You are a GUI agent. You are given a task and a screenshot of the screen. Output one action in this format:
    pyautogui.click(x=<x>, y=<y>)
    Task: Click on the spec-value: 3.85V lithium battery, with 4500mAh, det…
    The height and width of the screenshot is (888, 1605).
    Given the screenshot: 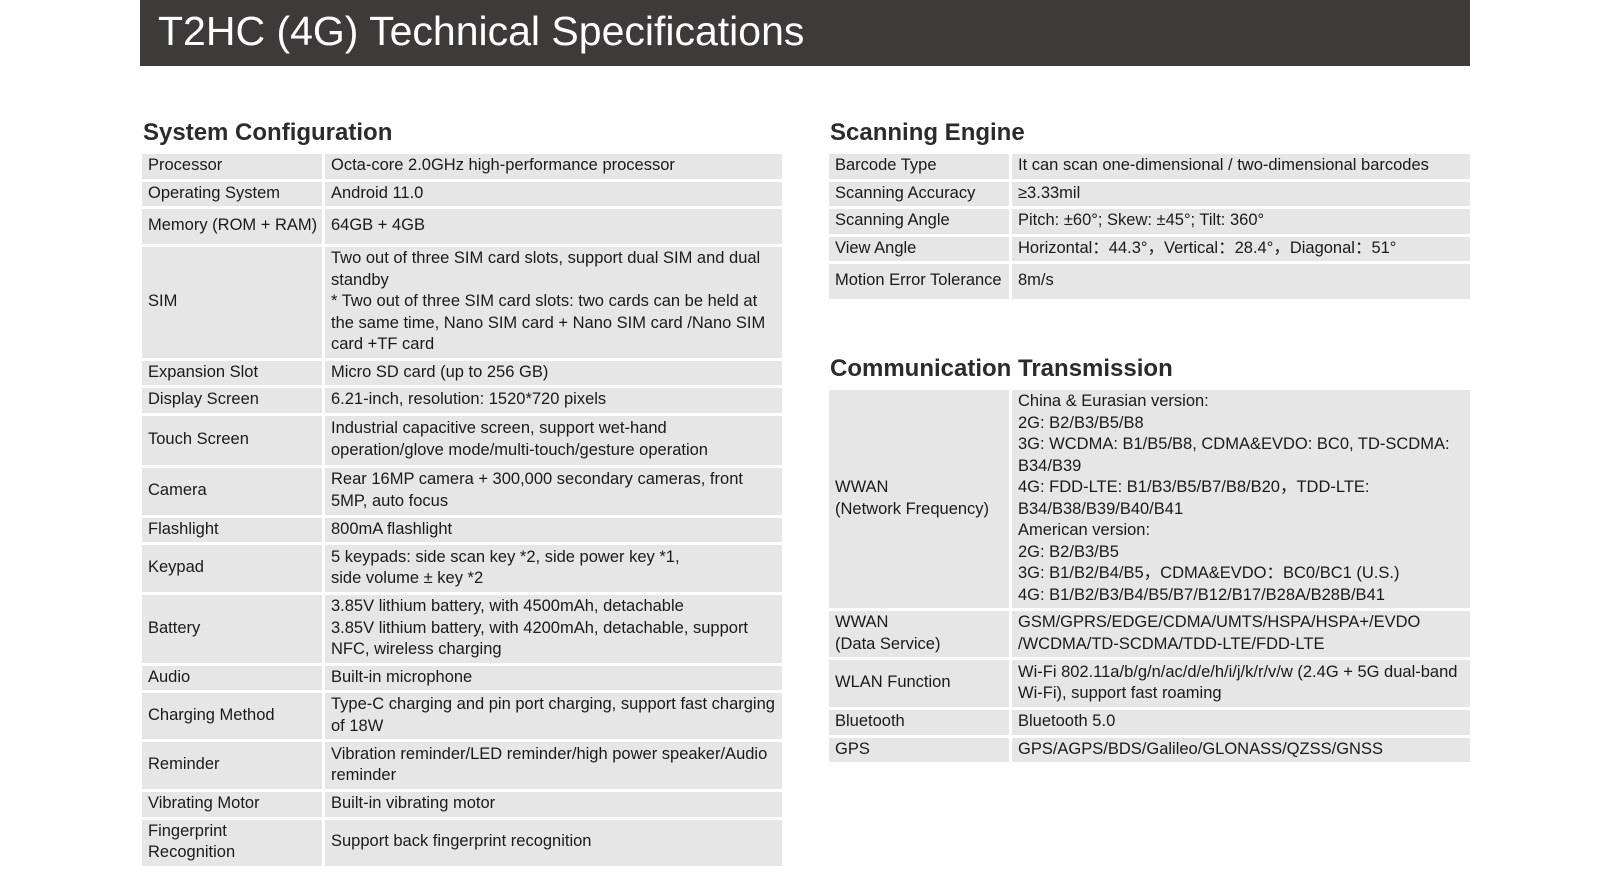 What is the action you would take?
    pyautogui.click(x=553, y=630)
    